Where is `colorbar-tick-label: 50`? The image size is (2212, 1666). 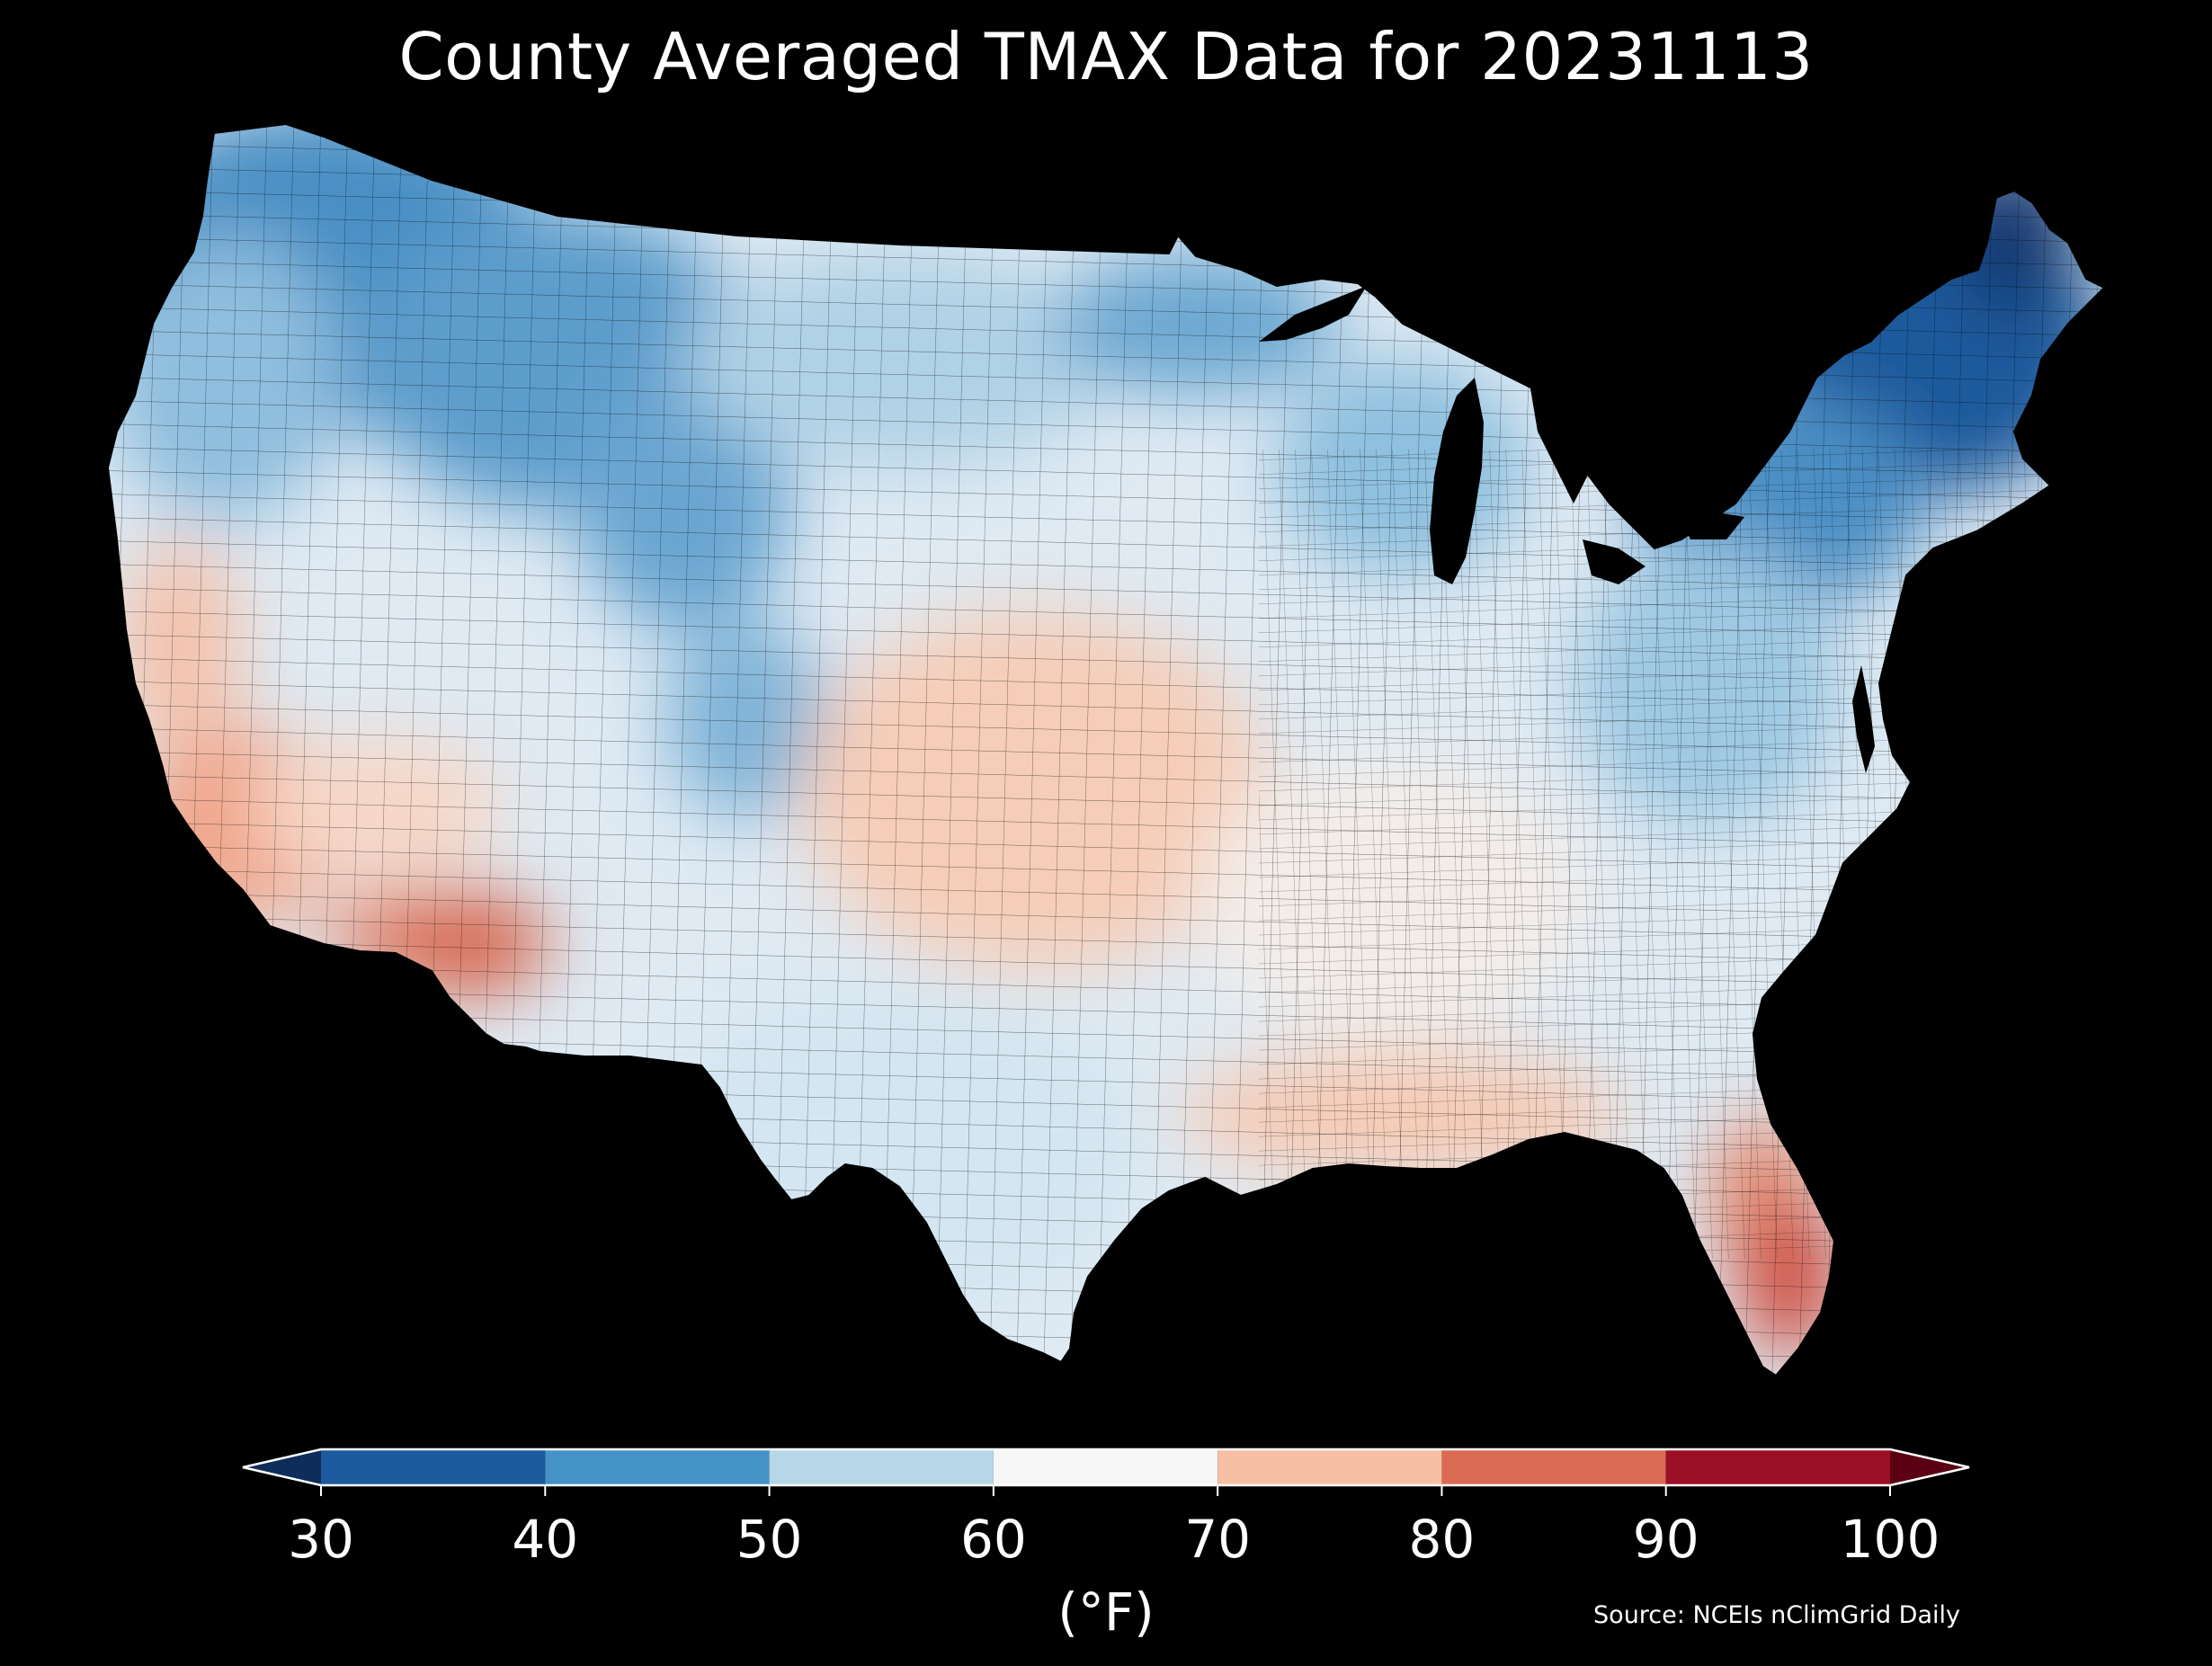 colorbar-tick-label: 50 is located at coordinates (769, 1540).